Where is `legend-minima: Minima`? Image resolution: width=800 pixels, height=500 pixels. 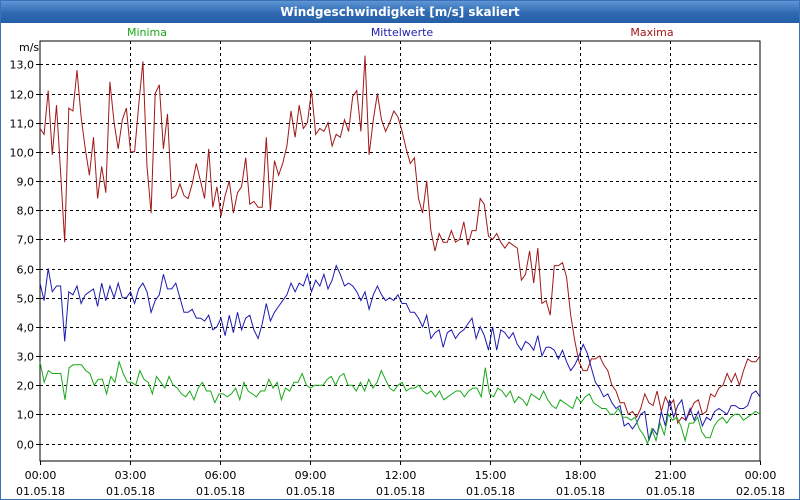
legend-minima: Minima is located at coordinates (147, 32).